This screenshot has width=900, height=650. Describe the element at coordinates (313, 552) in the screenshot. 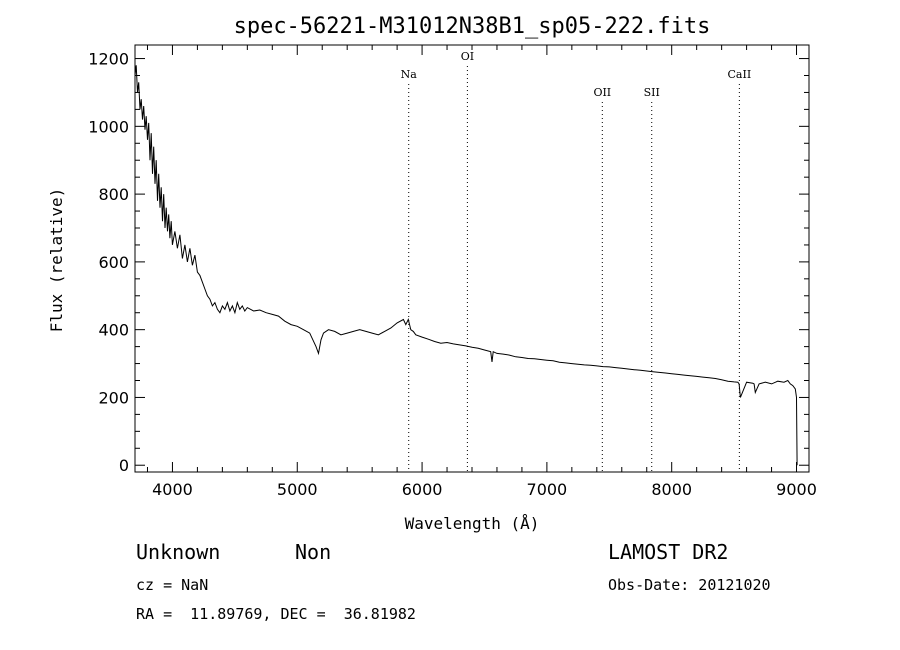

I see `subclass-label: Non` at that location.